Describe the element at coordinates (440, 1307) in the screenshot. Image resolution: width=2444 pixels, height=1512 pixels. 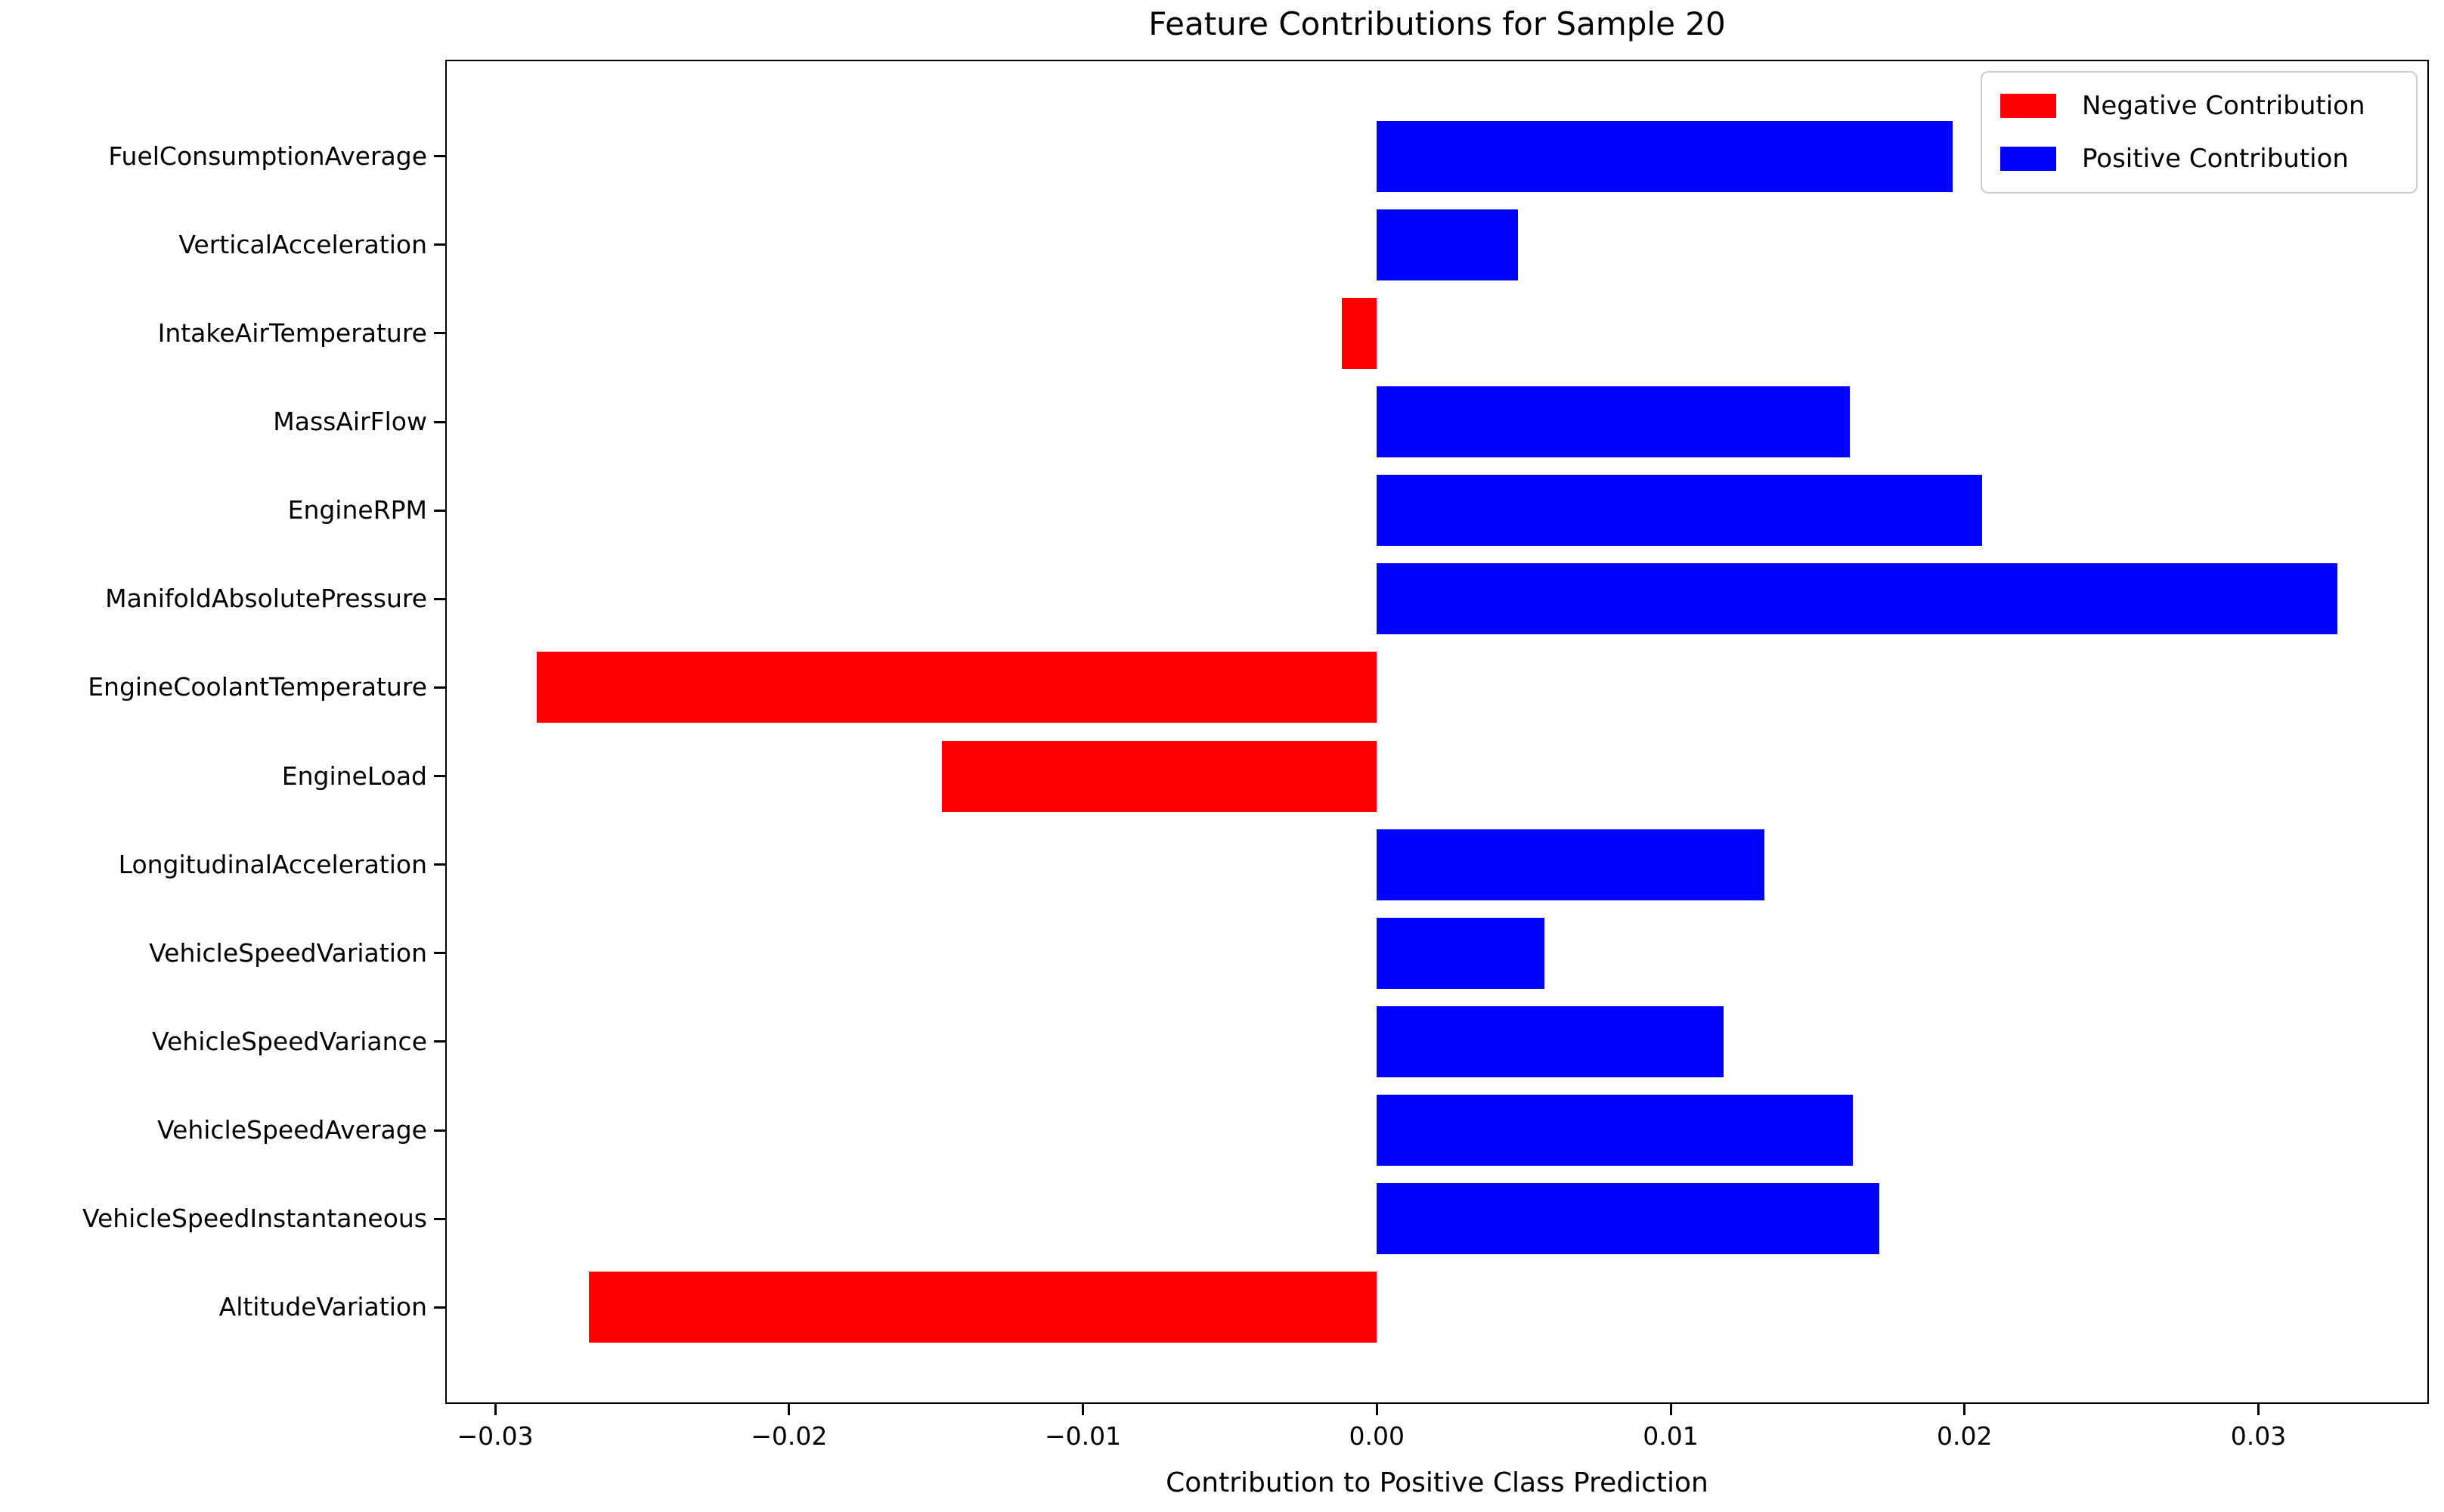
I see `y-tick-AltitudeVariation` at that location.